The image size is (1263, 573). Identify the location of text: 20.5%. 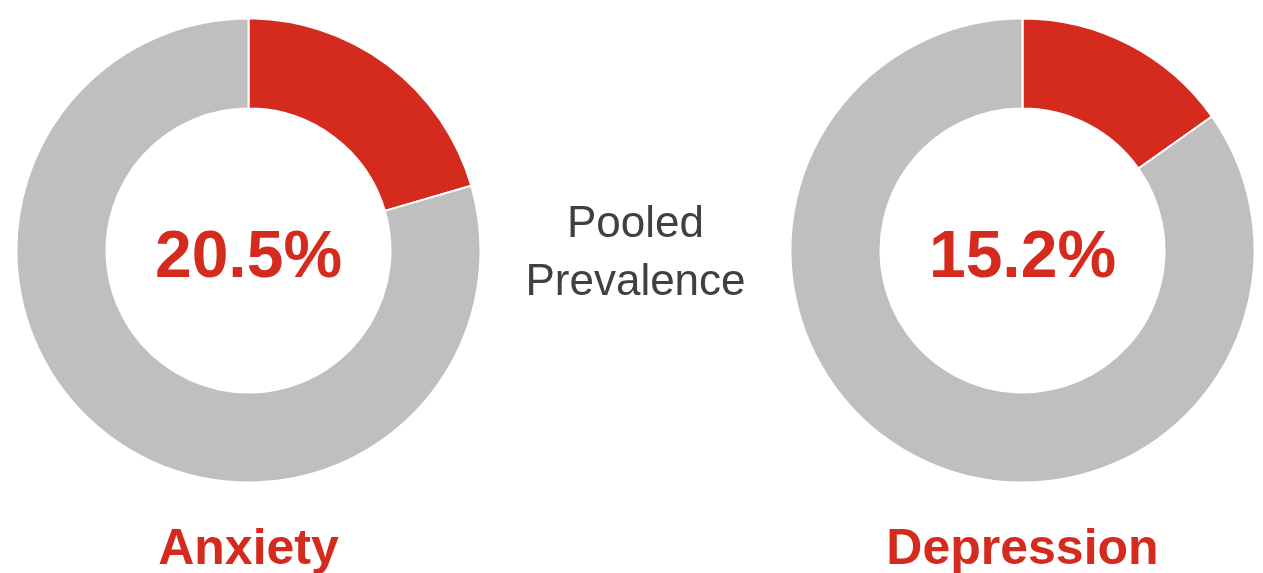
(248, 253).